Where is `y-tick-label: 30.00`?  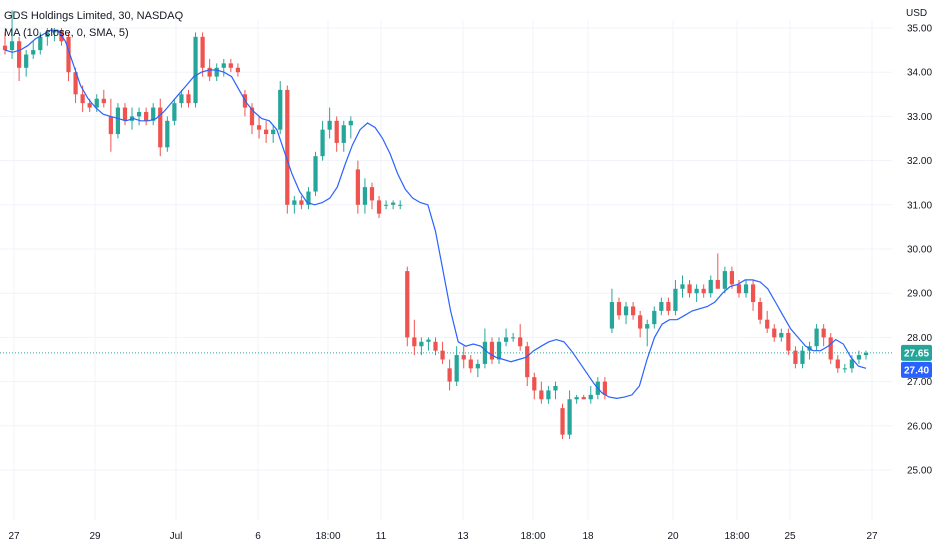 y-tick-label: 30.00 is located at coordinates (919, 250).